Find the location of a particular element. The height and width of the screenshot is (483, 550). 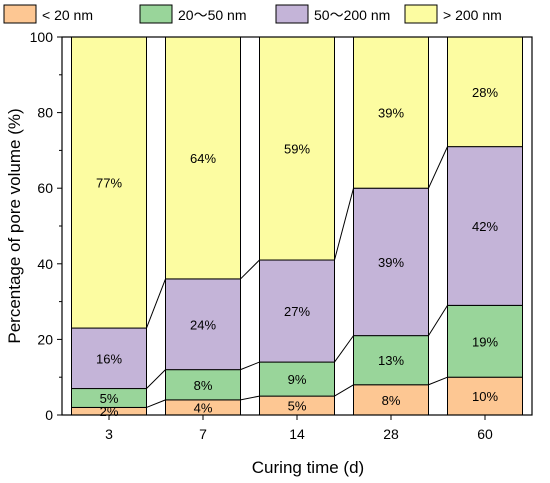

data-label-7-2: 8% is located at coordinates (203, 385).